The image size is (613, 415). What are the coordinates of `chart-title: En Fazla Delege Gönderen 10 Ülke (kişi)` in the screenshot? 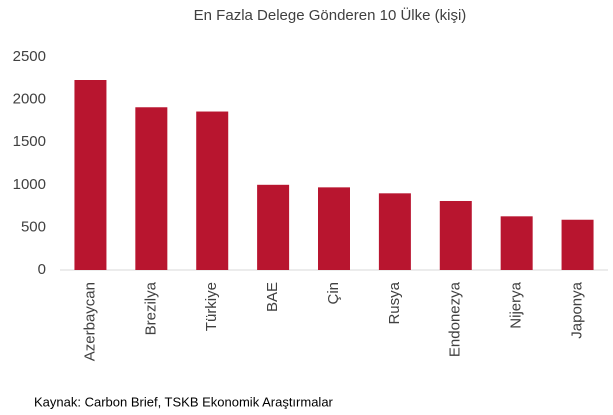 It's located at (330, 15).